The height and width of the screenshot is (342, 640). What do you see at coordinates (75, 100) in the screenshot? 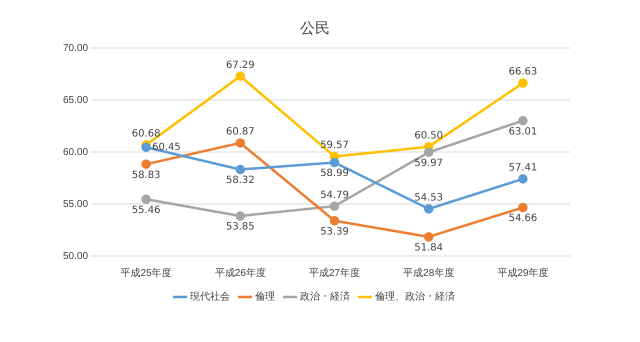
I see `y-tick-label: 65.00` at bounding box center [75, 100].